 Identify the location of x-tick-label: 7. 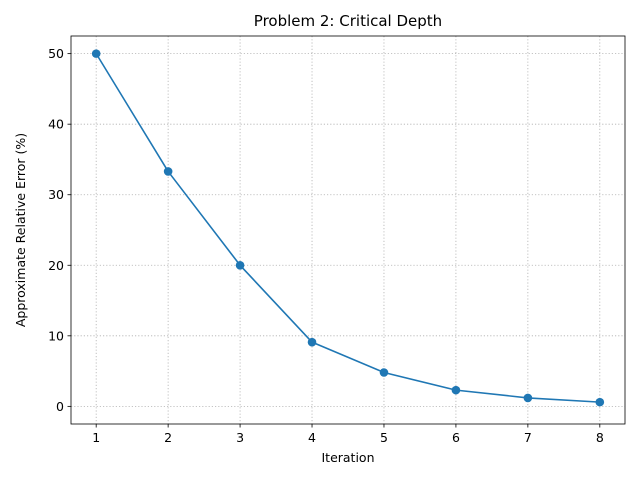
(528, 437).